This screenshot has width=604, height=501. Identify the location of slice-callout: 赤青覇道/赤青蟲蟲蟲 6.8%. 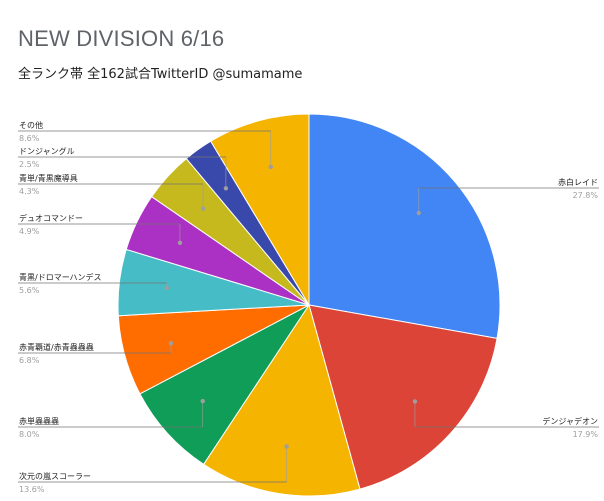
(96, 353).